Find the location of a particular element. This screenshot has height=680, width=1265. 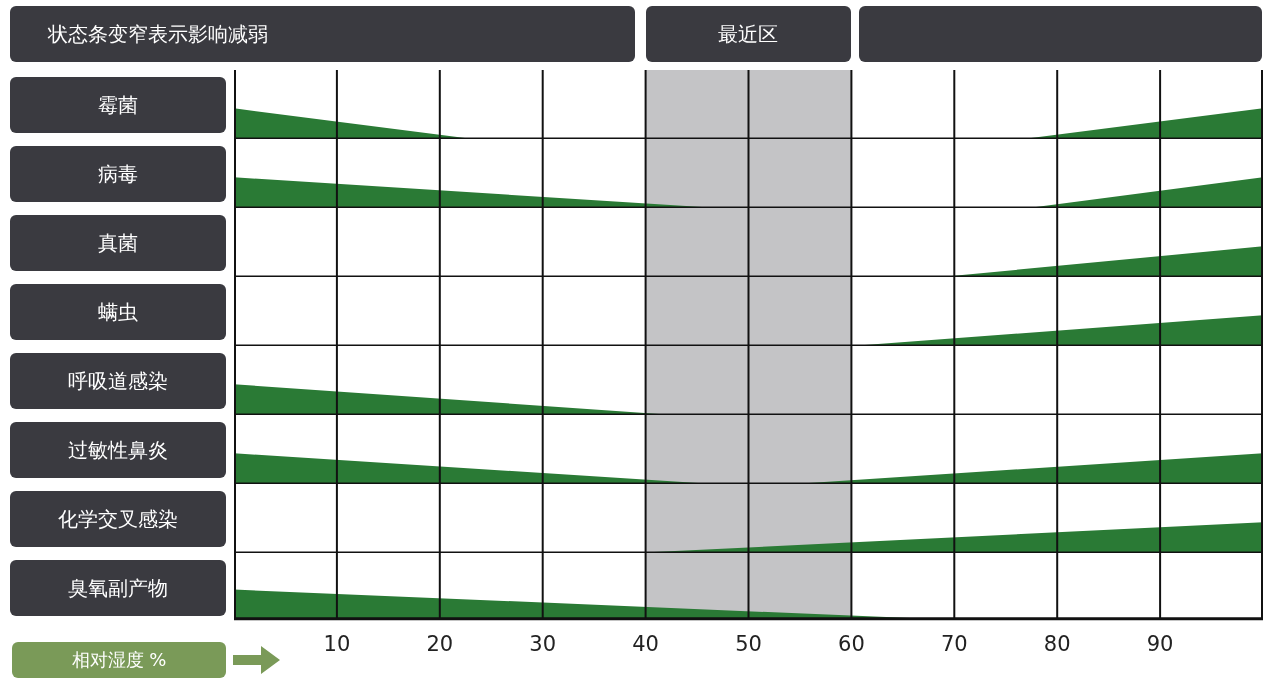

x-tick-label: 30 is located at coordinates (543, 643).